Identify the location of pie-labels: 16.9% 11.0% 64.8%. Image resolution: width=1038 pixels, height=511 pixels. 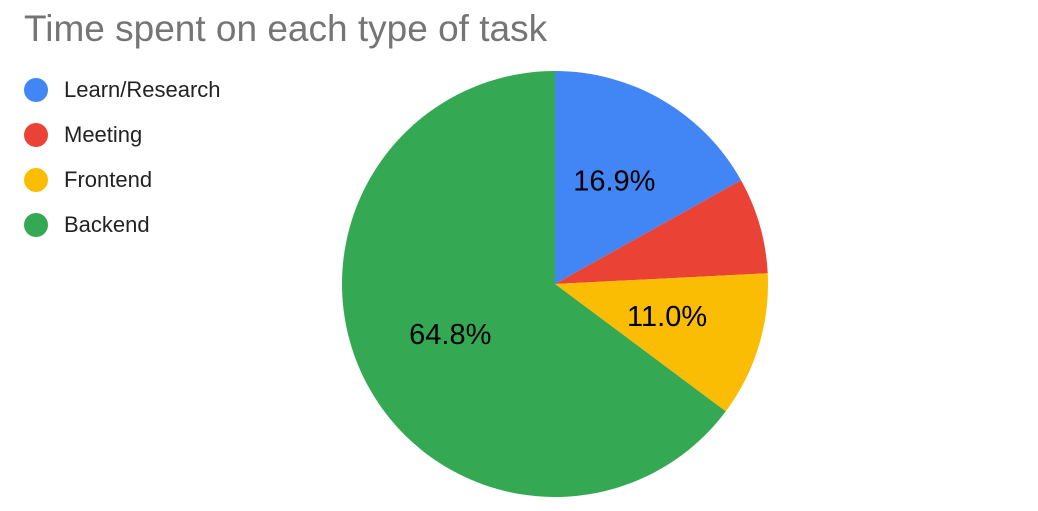
(558, 259).